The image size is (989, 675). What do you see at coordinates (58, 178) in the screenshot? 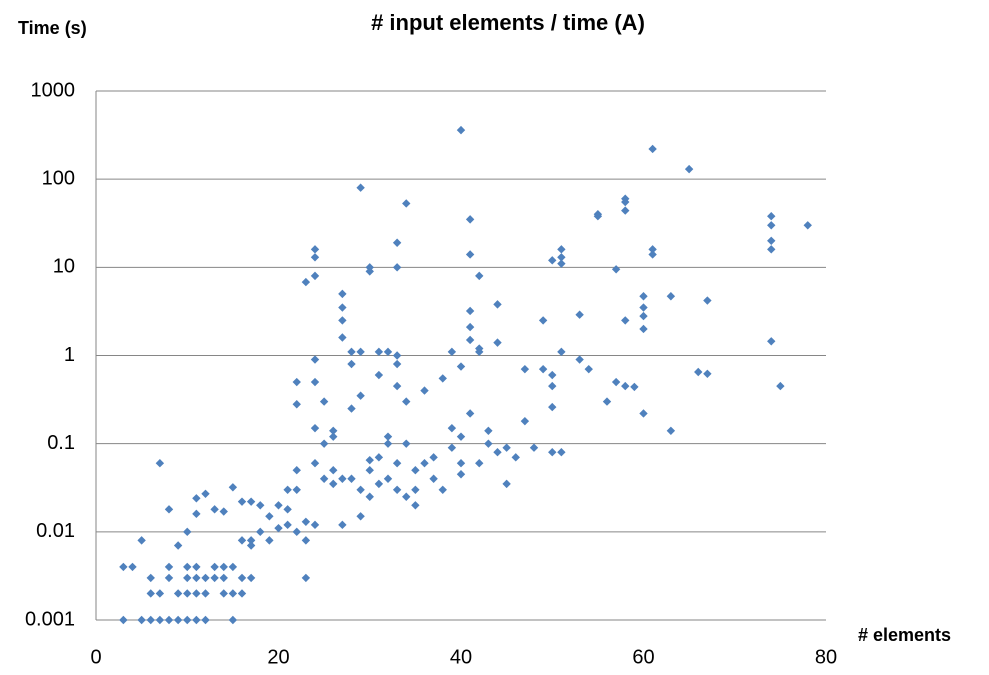
I see `y-tick-label: 100` at bounding box center [58, 178].